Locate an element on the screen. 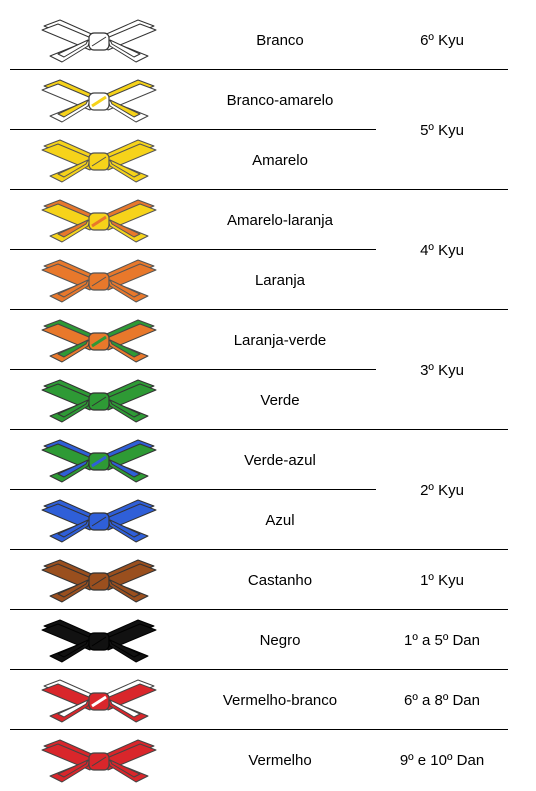 The width and height of the screenshot is (536, 791). belt-name: Laranja-verde is located at coordinates (280, 340).